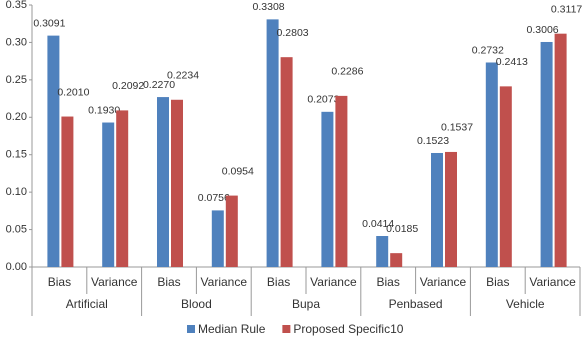 The image size is (586, 342). What do you see at coordinates (73, 92) in the screenshot?
I see `value-label: 0.2010` at bounding box center [73, 92].